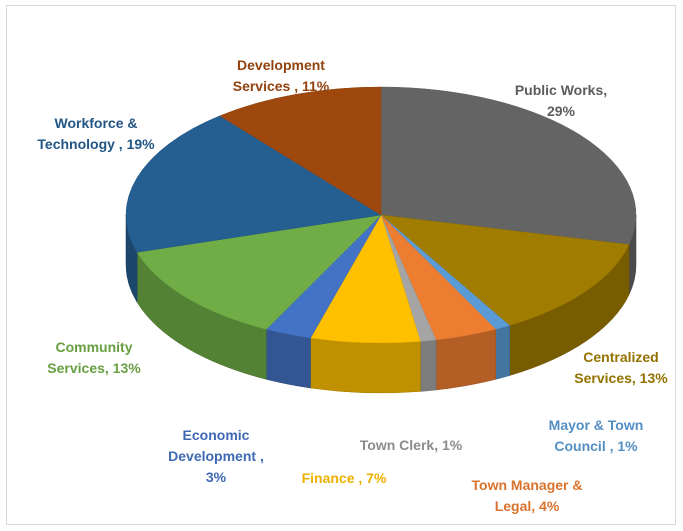 This screenshot has height=531, width=683. I want to click on data-label: Town Clerk, 1%, so click(411, 445).